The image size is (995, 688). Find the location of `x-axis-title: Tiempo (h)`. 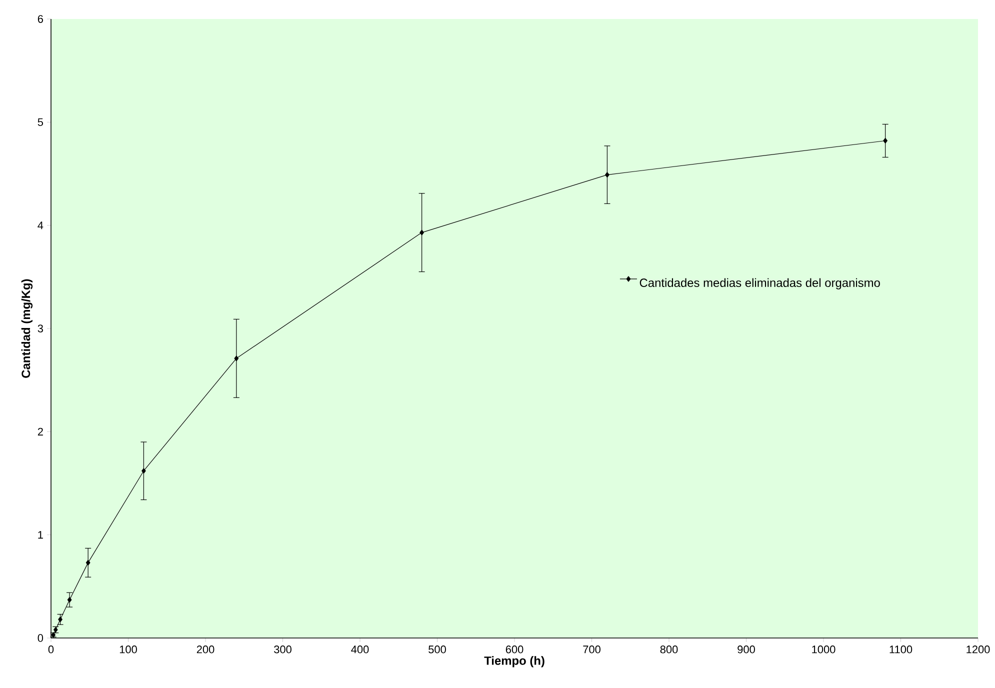

x-axis-title: Tiempo (h) is located at coordinates (514, 662).